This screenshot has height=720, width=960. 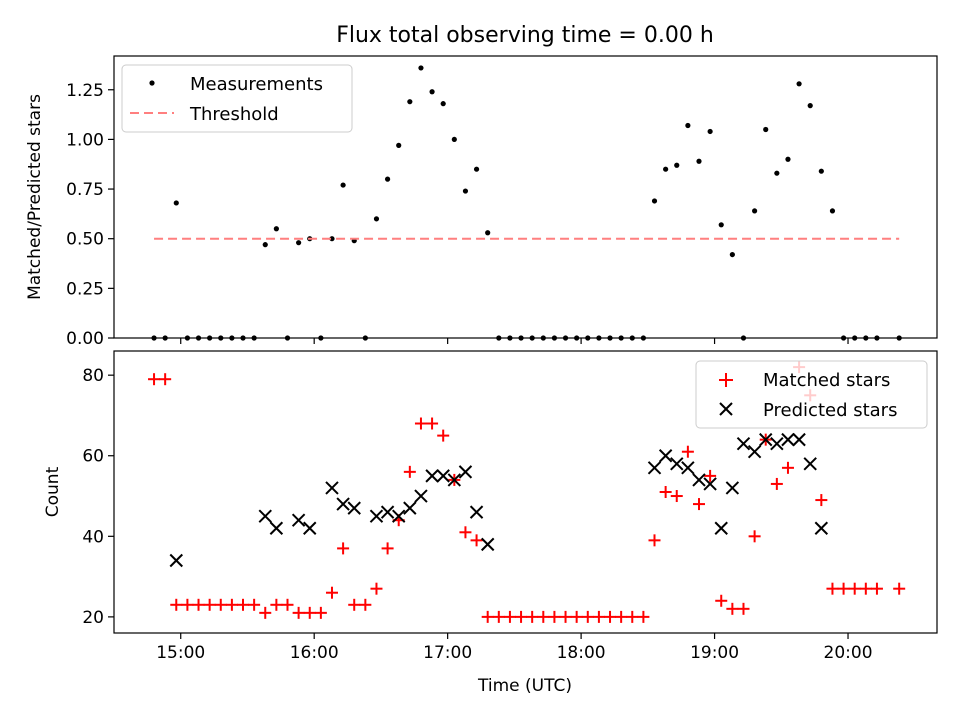 I want to click on legend-predicted-label: Predicted stars, so click(x=830, y=410).